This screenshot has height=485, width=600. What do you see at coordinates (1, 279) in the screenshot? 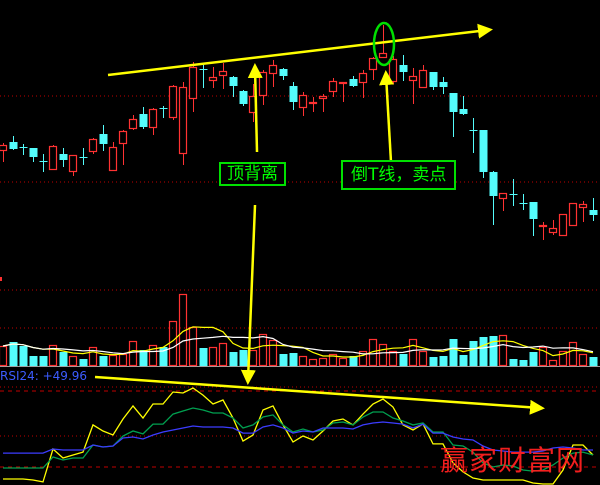
I see `left-marker` at bounding box center [1, 279].